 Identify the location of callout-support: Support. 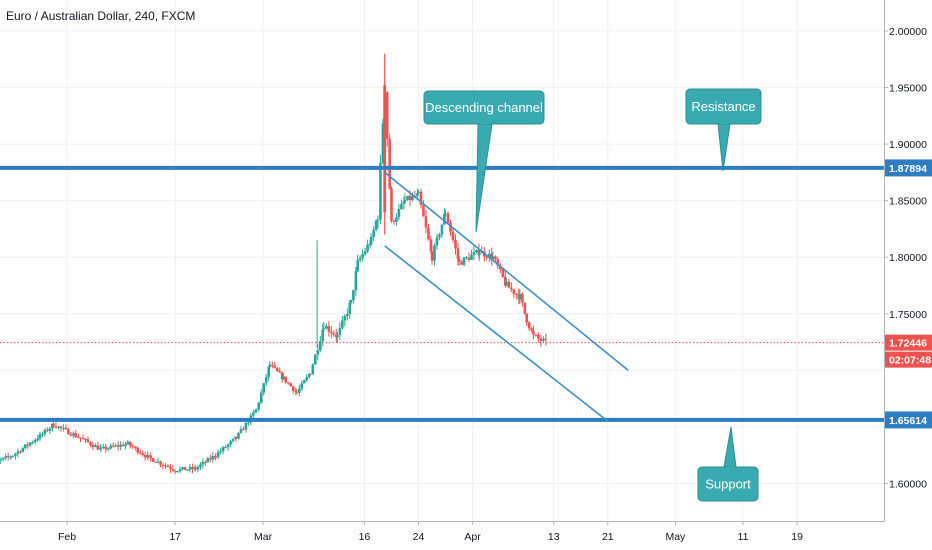
(728, 464).